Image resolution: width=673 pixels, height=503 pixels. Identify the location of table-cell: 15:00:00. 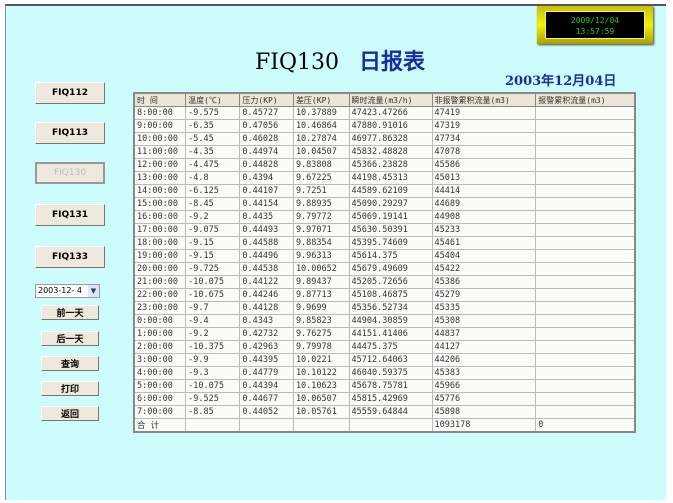
(160, 204).